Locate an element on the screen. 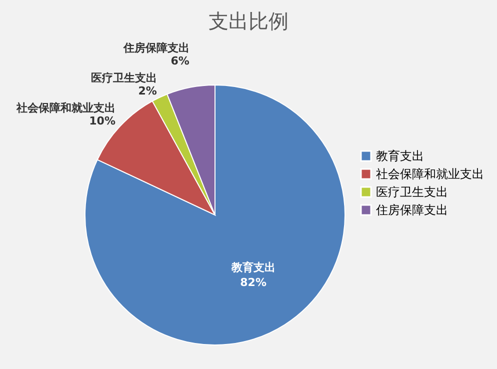 Image resolution: width=497 pixels, height=369 pixels. slice-label: 教育支出 is located at coordinates (253, 267).